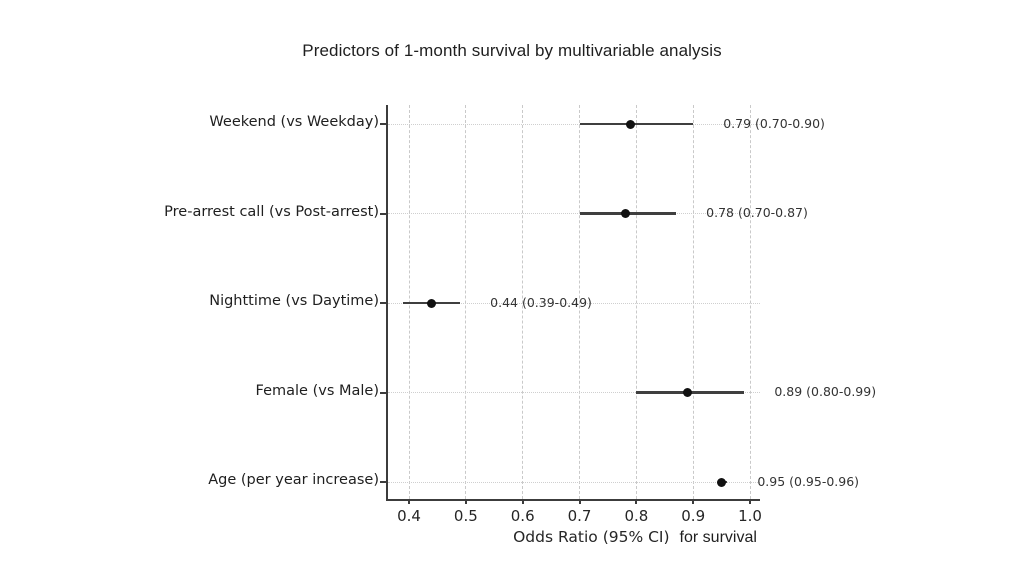 This screenshot has height=576, width=1024. I want to click on or-annotation: 0.89 (0.80-0.99), so click(825, 391).